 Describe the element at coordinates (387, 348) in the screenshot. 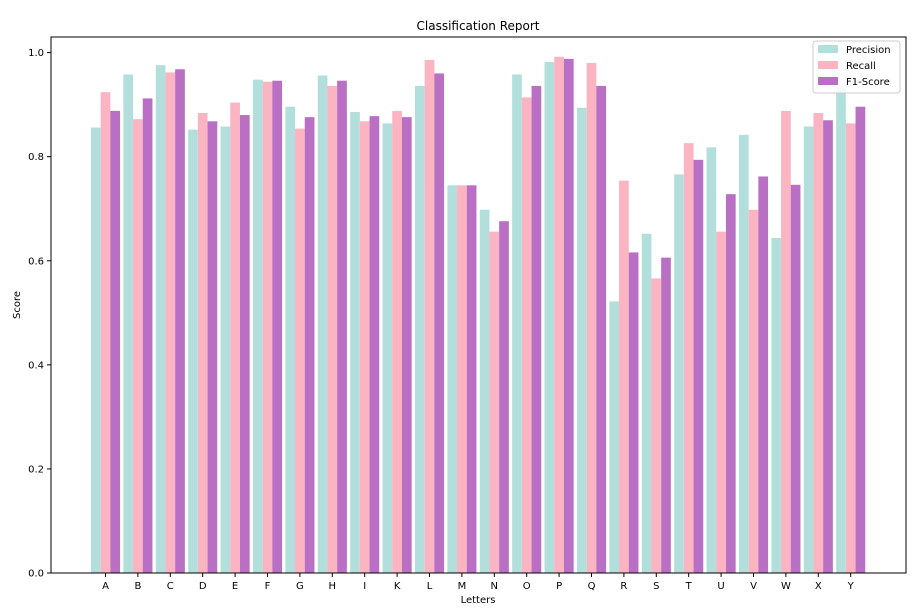

I see `bar-precision-k` at that location.